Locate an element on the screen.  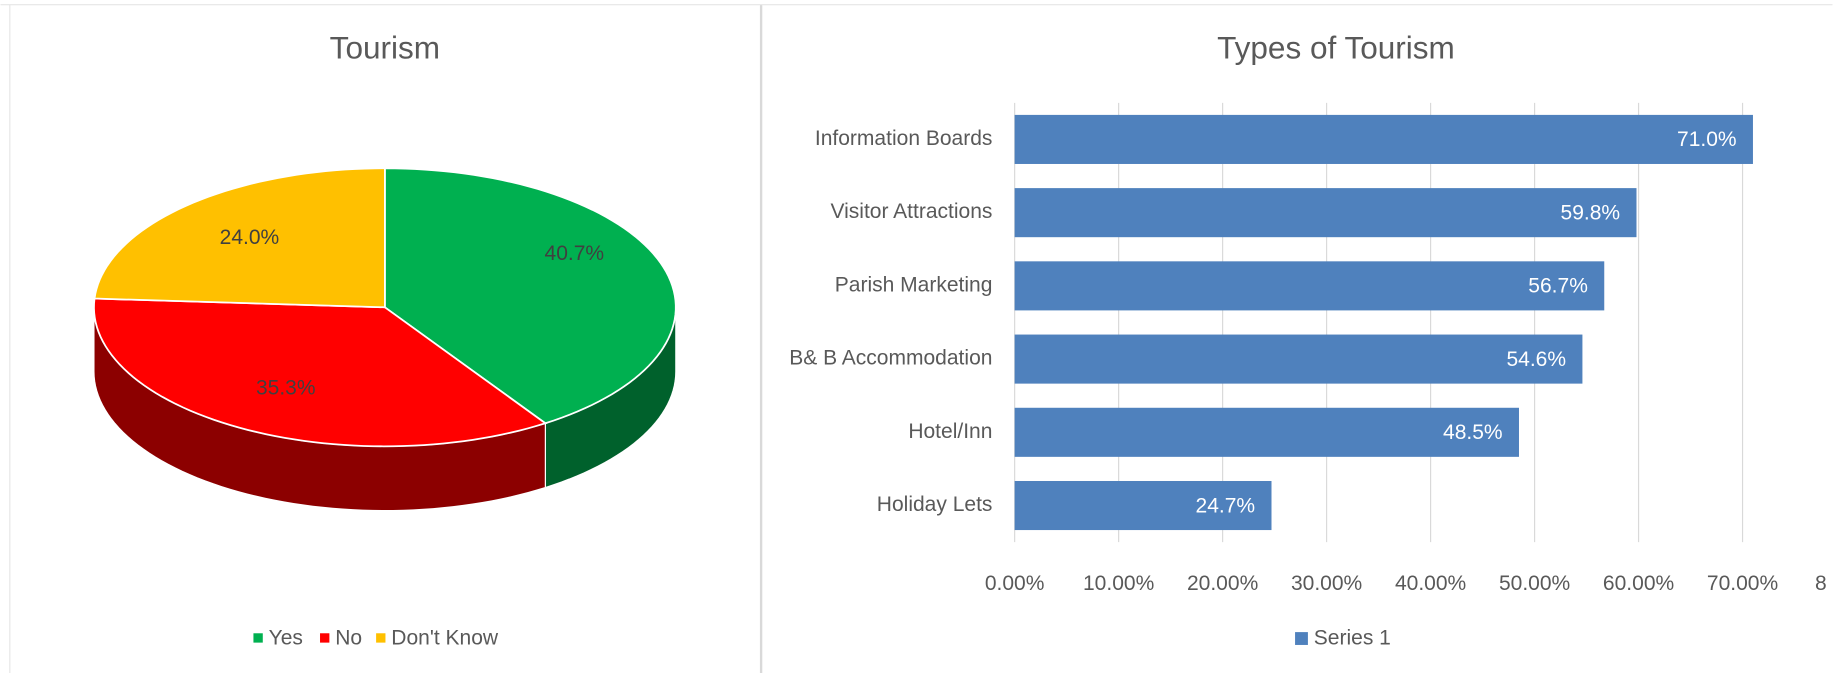
legend-label: Yes is located at coordinates (286, 638).